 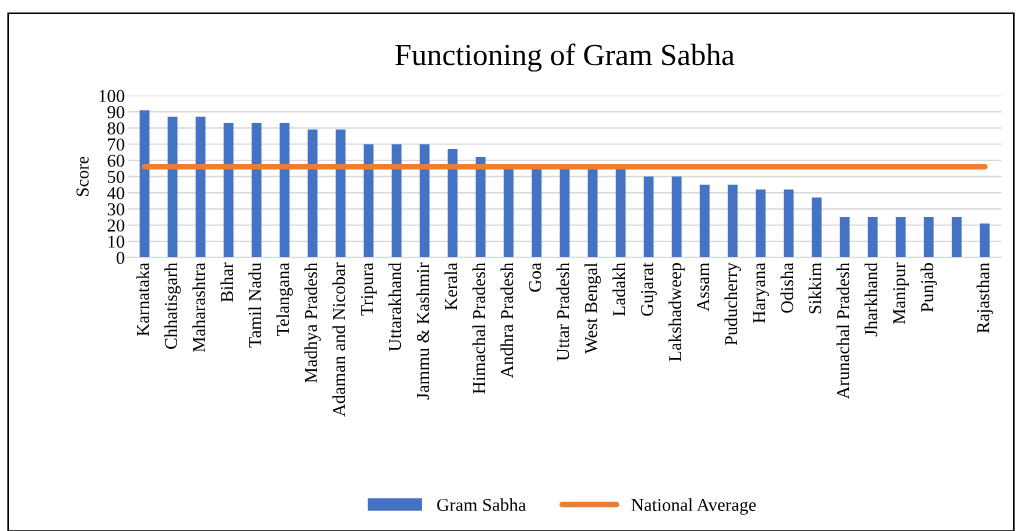 I want to click on x-tick-label: Karnataka, so click(x=143, y=299).